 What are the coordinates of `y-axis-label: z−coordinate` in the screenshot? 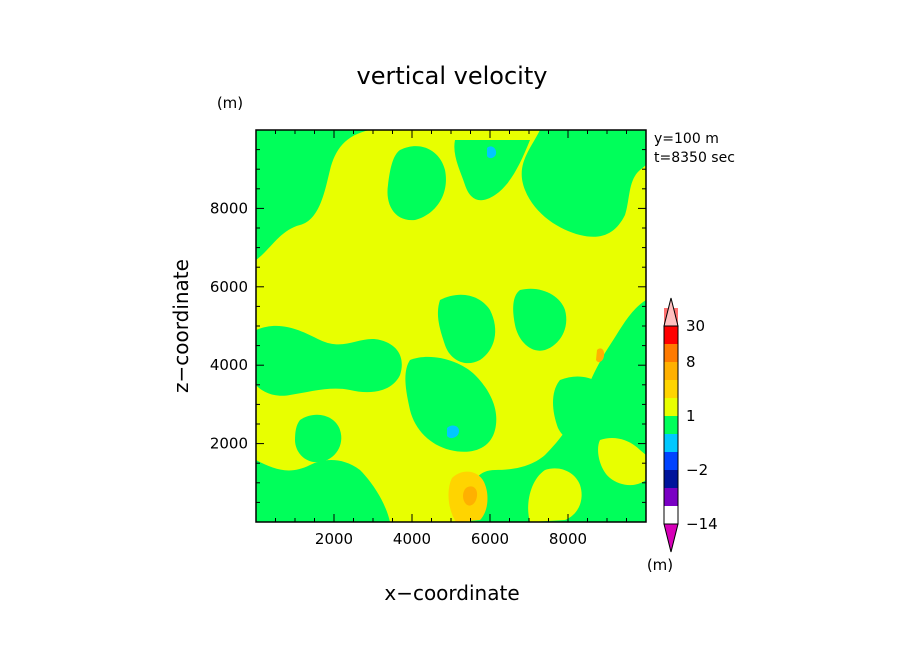 It's located at (181, 326).